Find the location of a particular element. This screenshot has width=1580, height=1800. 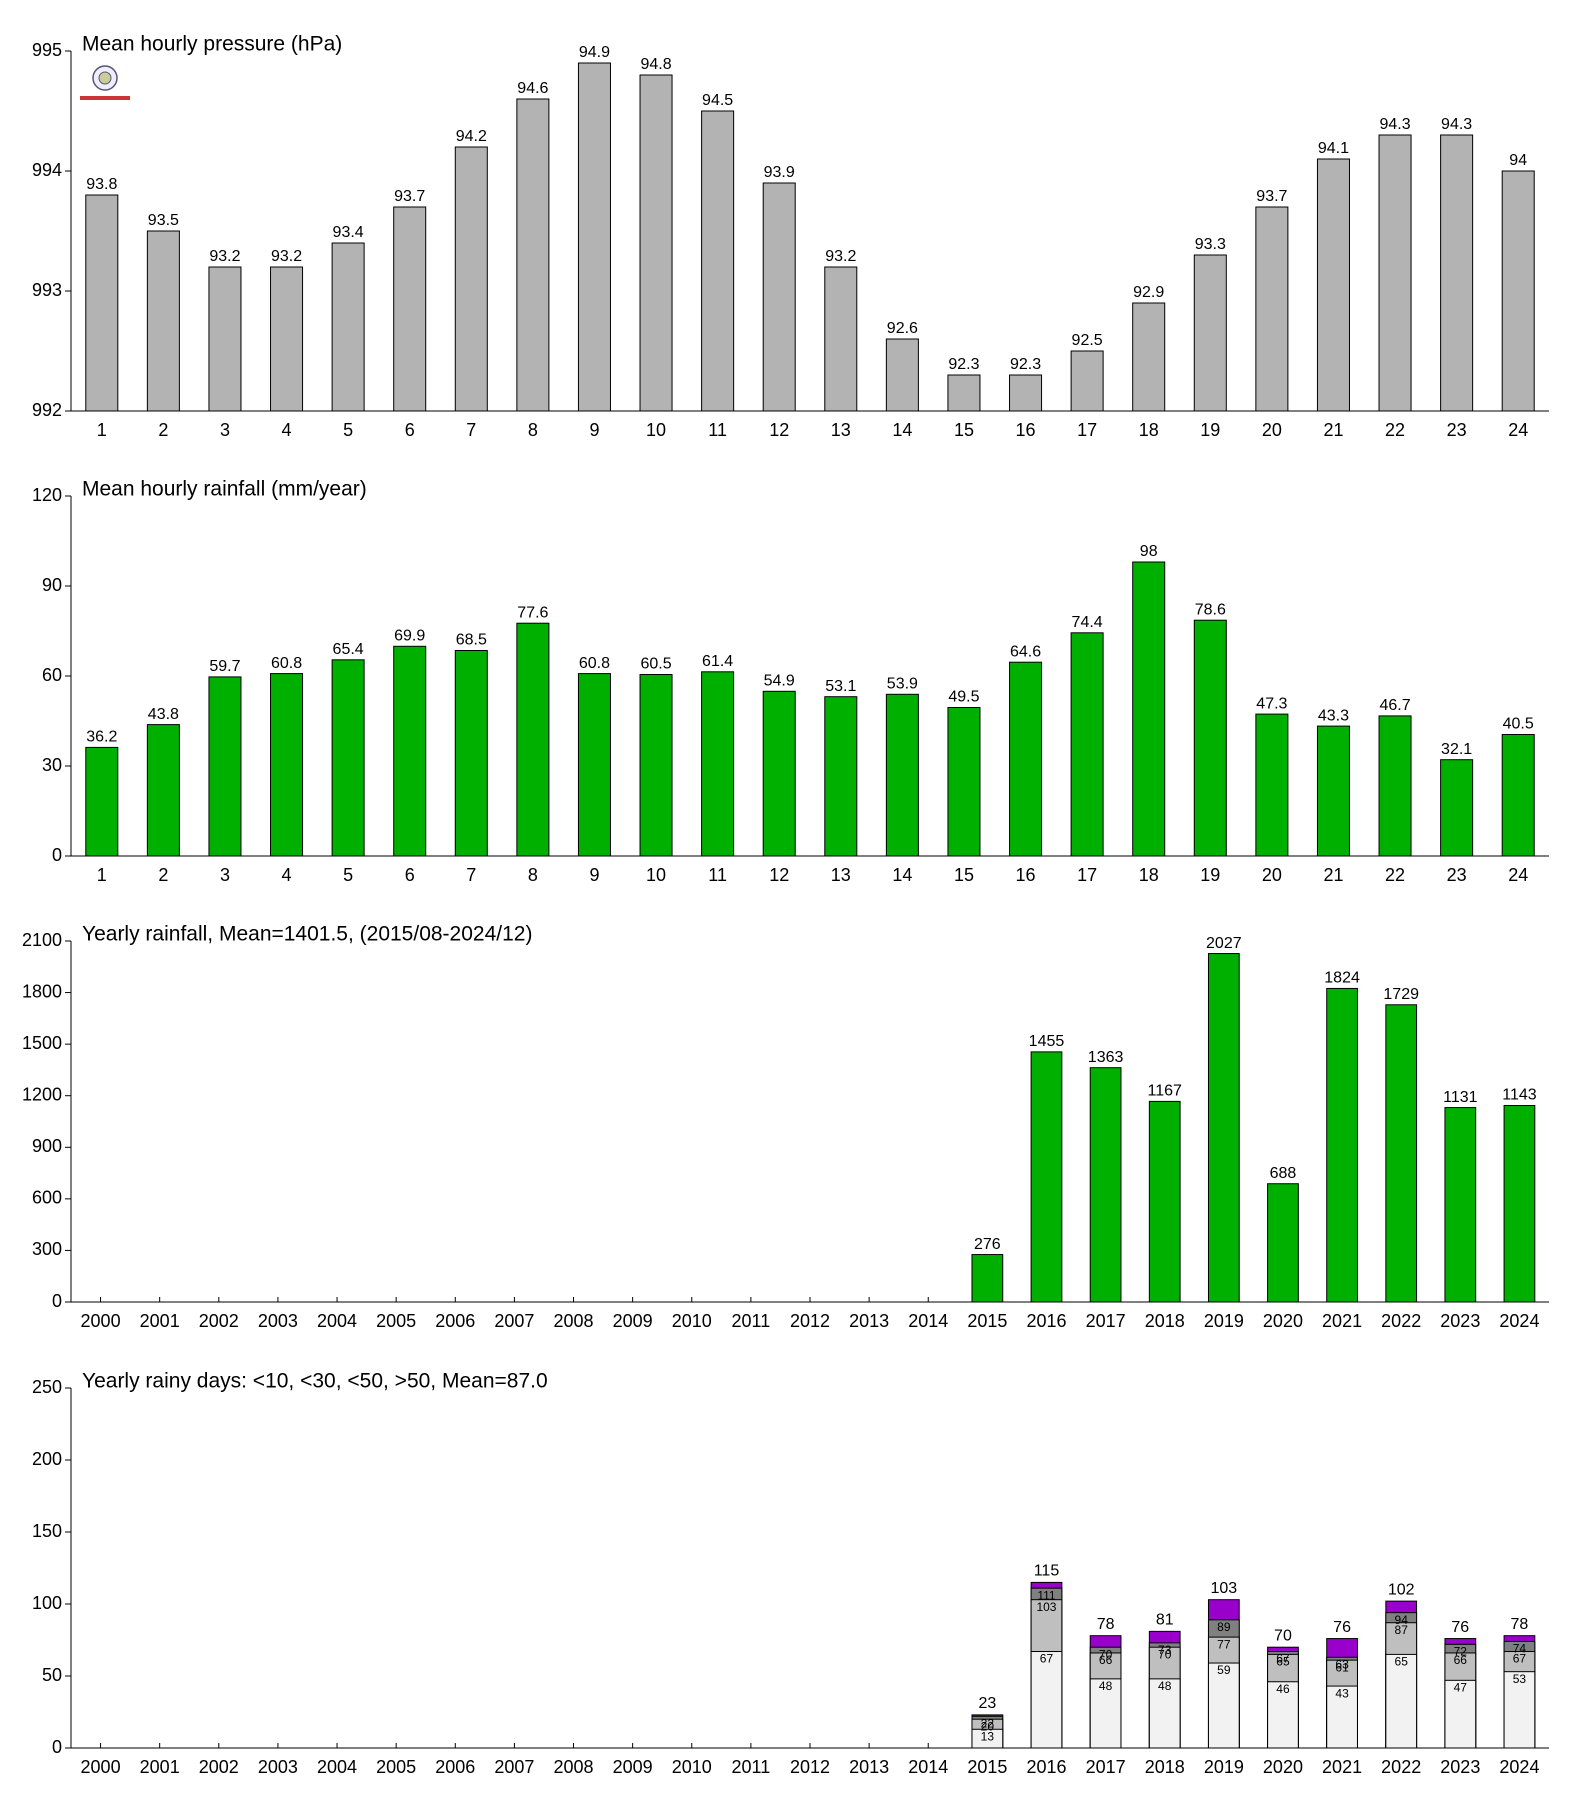

x-tick-label: 2008 is located at coordinates (573, 1767).